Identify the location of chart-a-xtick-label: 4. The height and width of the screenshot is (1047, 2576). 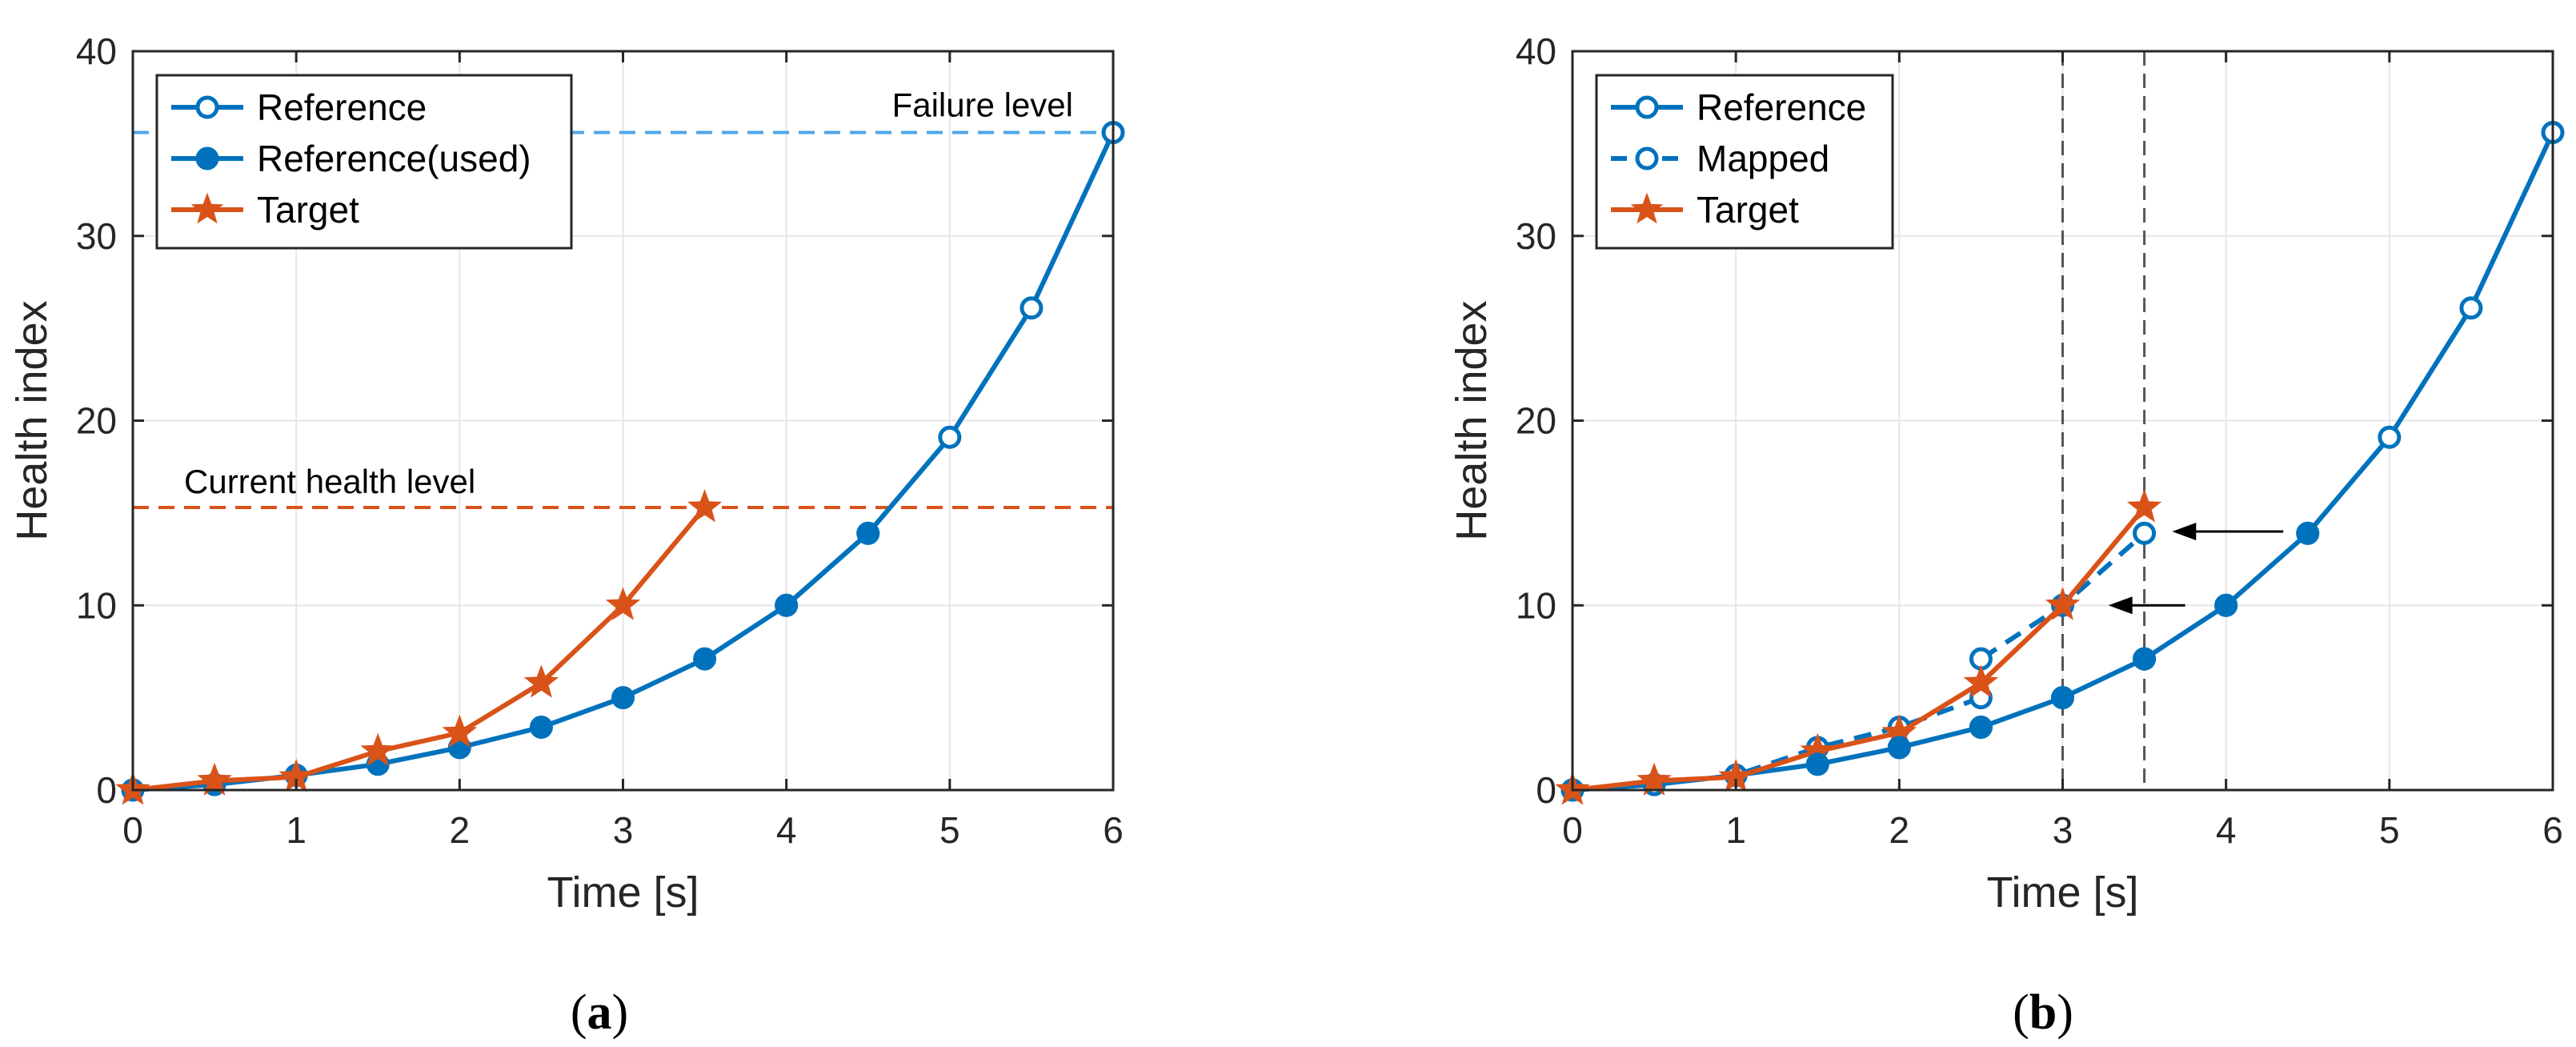
(786, 830).